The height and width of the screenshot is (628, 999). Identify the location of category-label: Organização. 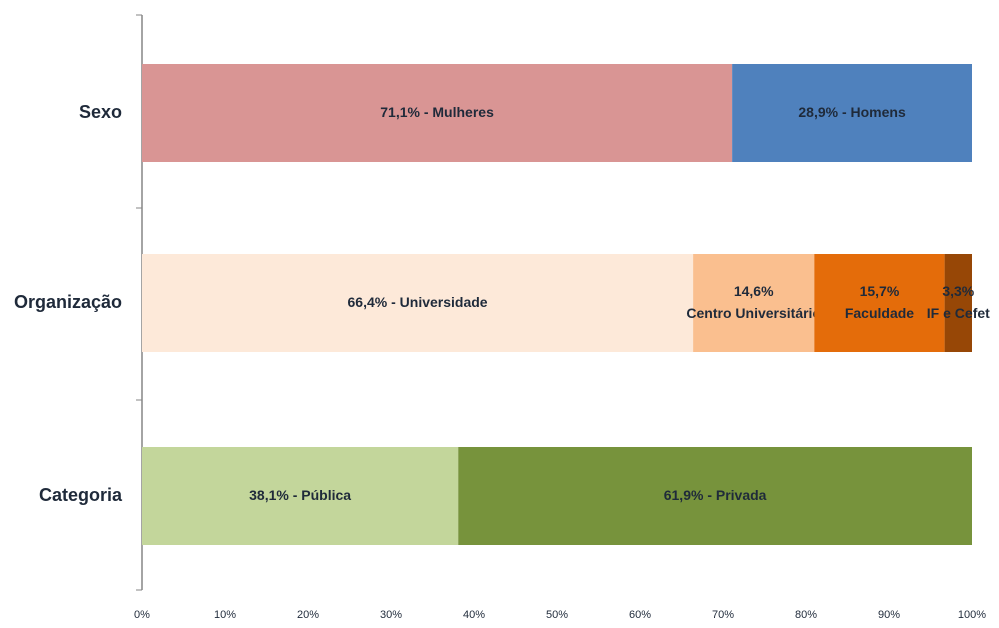
(68, 302).